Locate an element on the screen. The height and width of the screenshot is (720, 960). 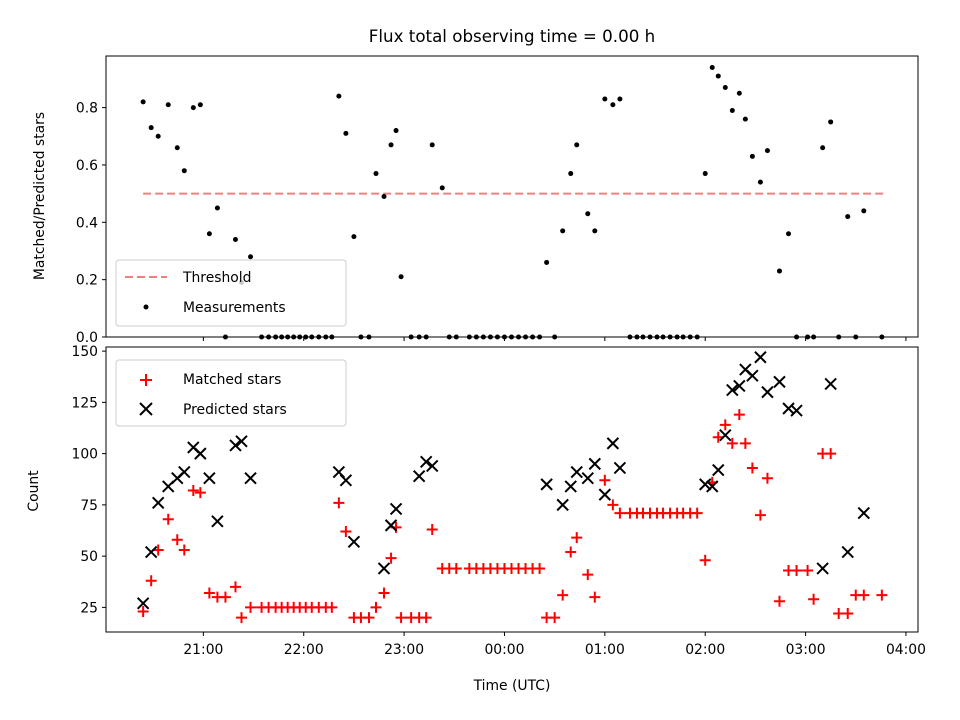
x-tick-label: 03:00 is located at coordinates (806, 650).